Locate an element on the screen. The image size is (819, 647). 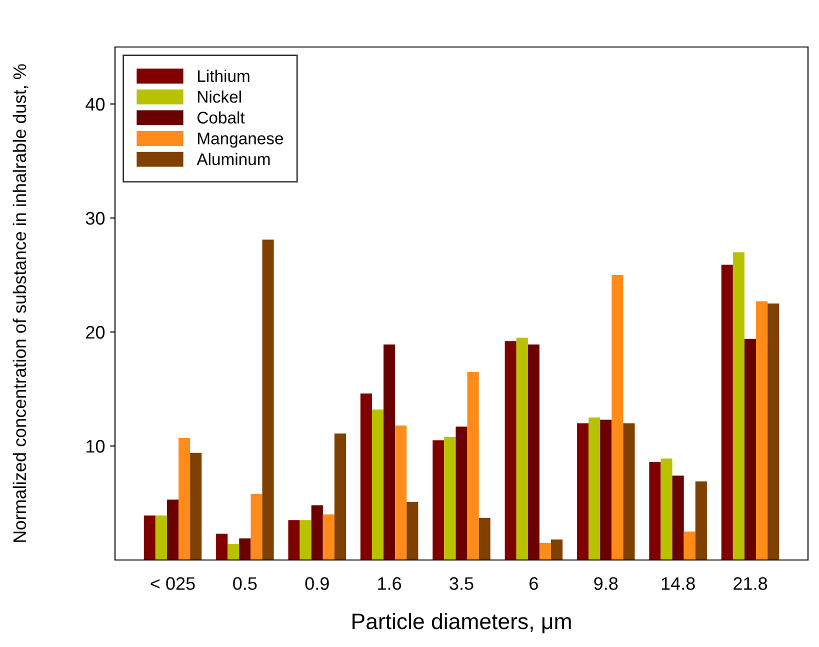
legend-label: Aluminum is located at coordinates (233, 159).